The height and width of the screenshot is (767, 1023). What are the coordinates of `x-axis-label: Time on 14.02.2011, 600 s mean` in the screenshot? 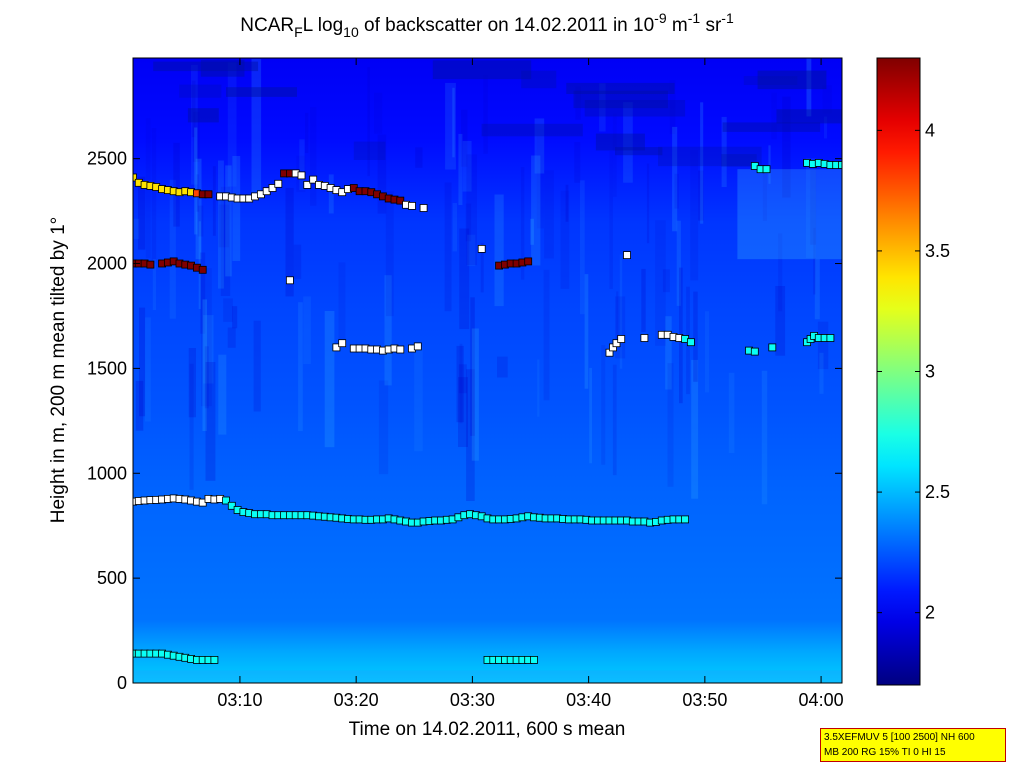 It's located at (487, 729).